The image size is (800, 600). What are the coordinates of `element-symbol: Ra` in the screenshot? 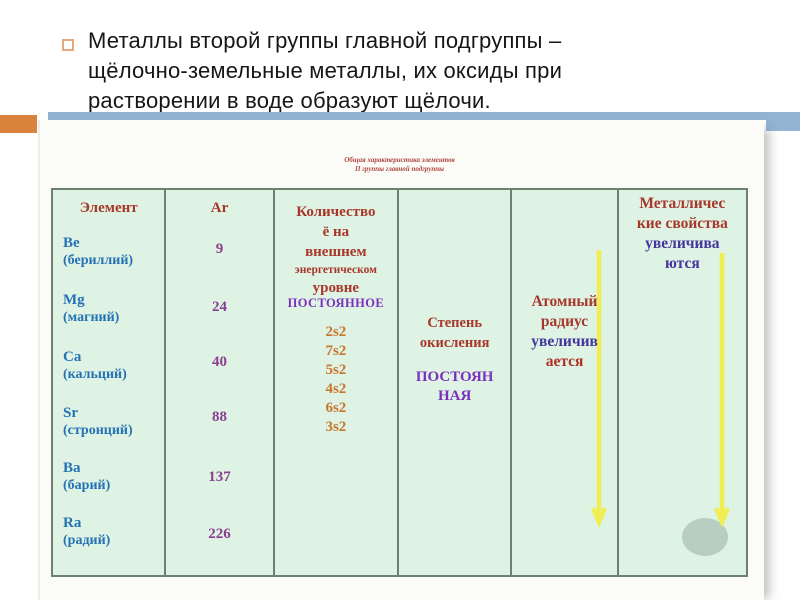 It's located at (72, 523).